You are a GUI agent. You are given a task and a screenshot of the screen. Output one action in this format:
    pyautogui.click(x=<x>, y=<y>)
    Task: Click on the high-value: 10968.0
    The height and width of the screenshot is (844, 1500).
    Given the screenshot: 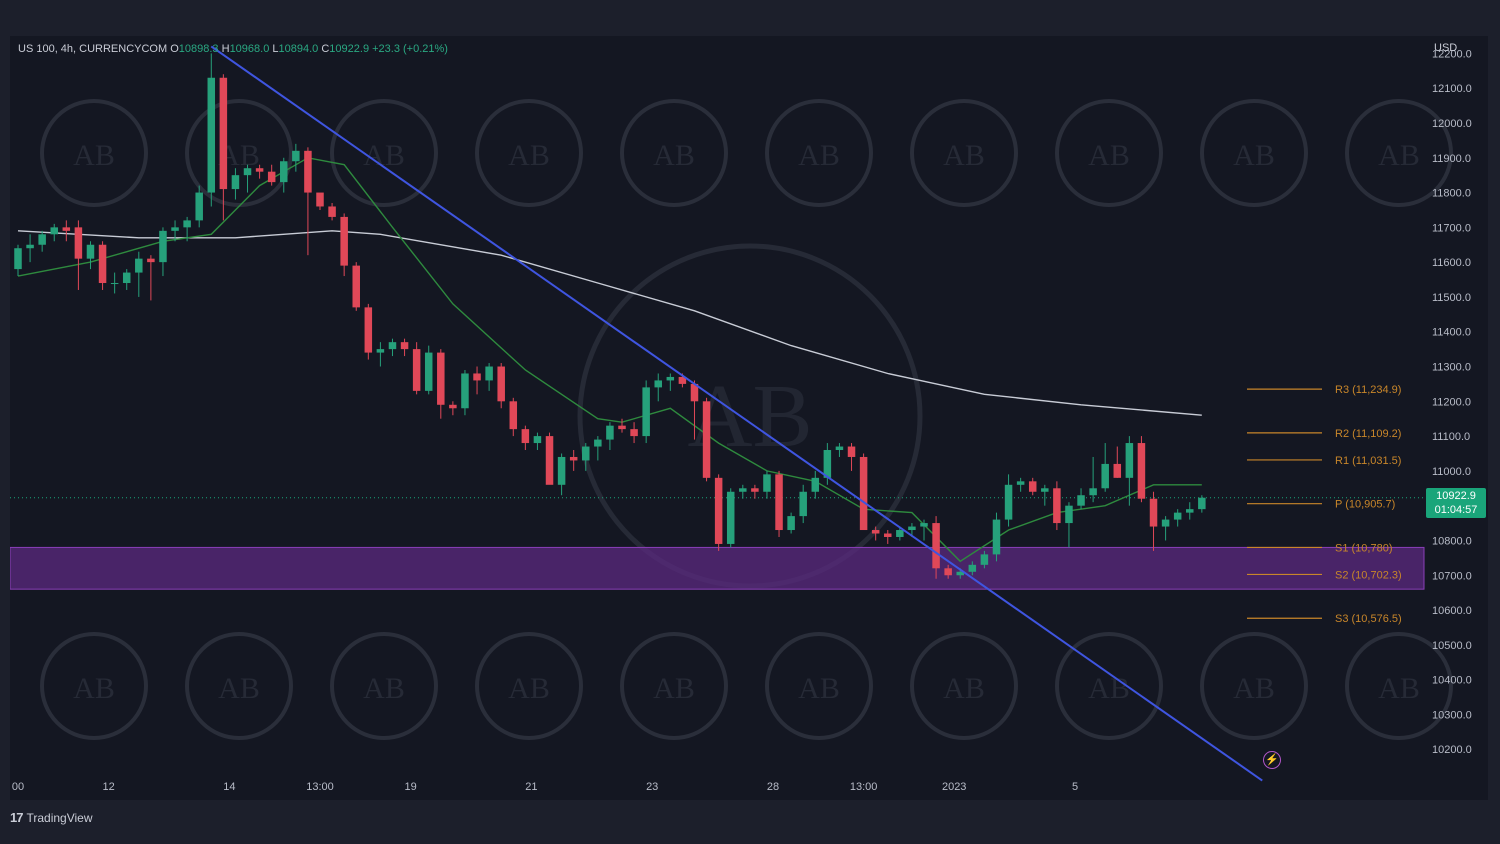 What is the action you would take?
    pyautogui.click(x=249, y=49)
    